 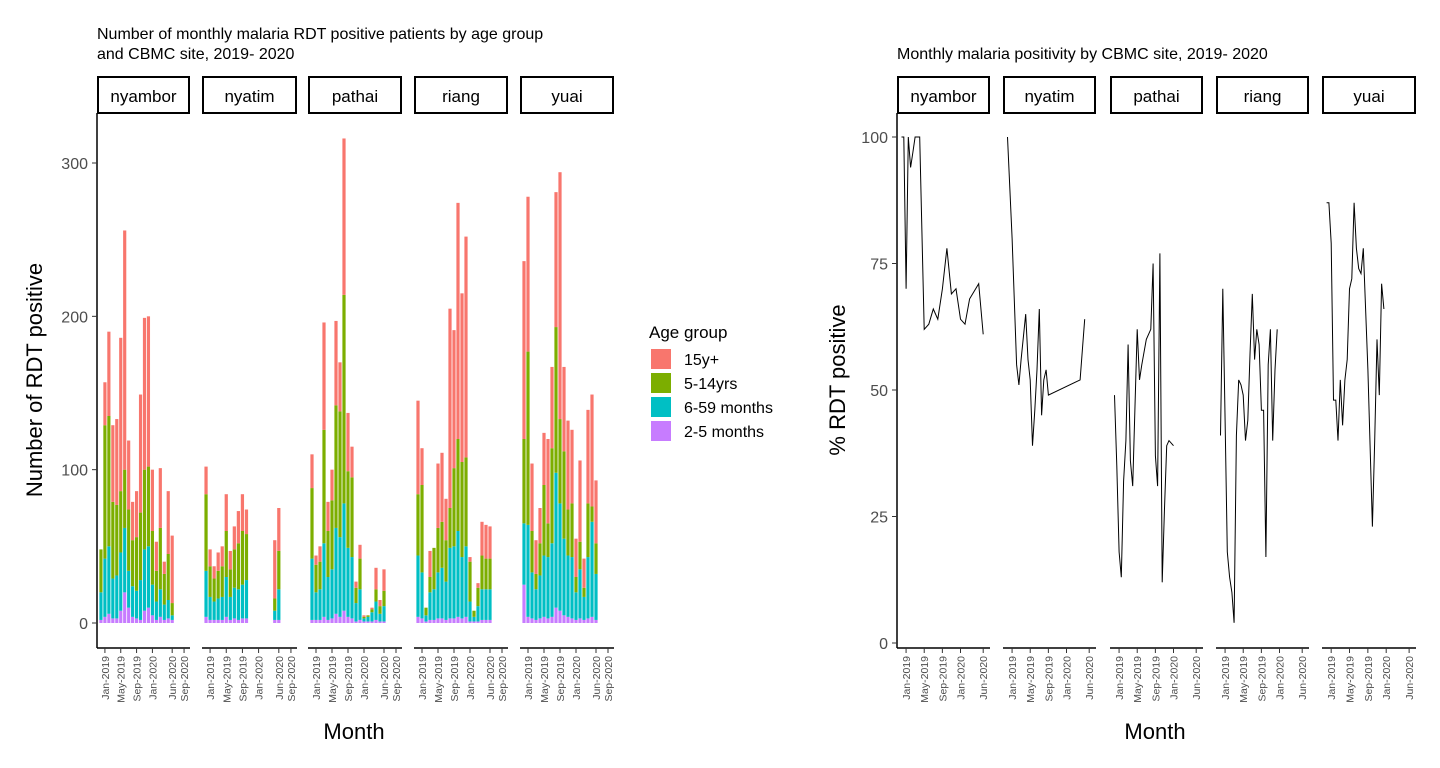 I want to click on bar-riang-m17-s4, so click(x=482, y=538).